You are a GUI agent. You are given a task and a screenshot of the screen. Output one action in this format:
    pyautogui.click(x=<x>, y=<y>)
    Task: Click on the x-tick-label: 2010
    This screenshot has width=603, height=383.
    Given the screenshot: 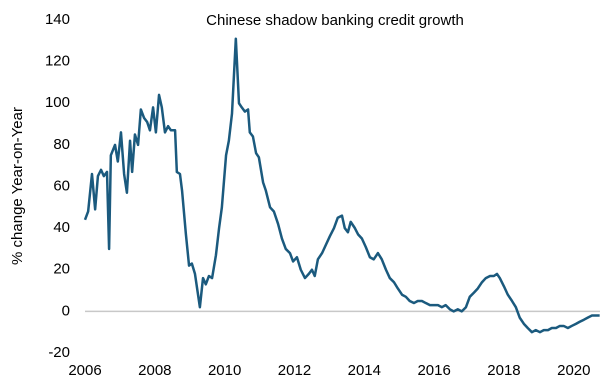 What is the action you would take?
    pyautogui.click(x=224, y=370)
    